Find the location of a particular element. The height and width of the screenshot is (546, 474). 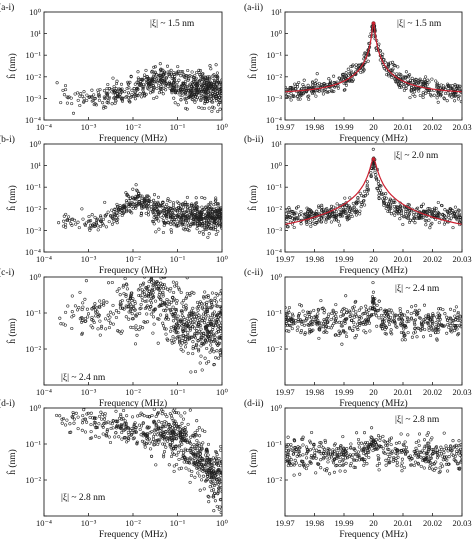

x-tick-label: 10⁻¹ is located at coordinates (178, 127).